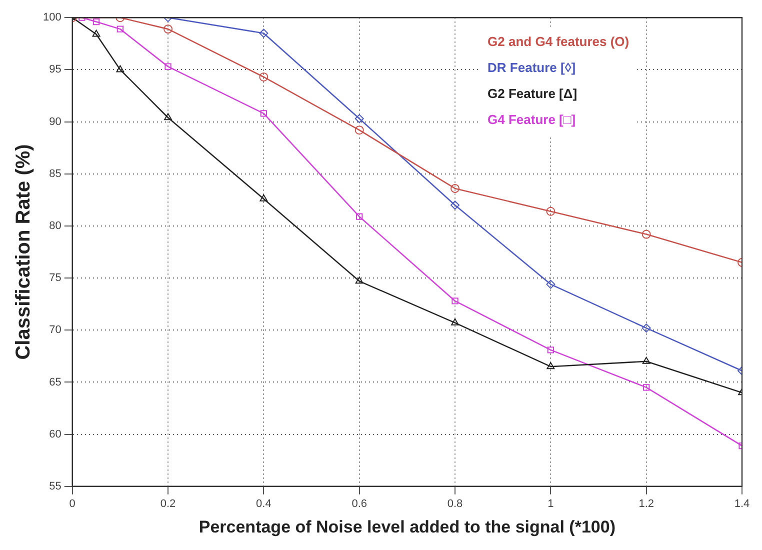 The width and height of the screenshot is (762, 550). What do you see at coordinates (55, 122) in the screenshot?
I see `y-tick-label: 90` at bounding box center [55, 122].